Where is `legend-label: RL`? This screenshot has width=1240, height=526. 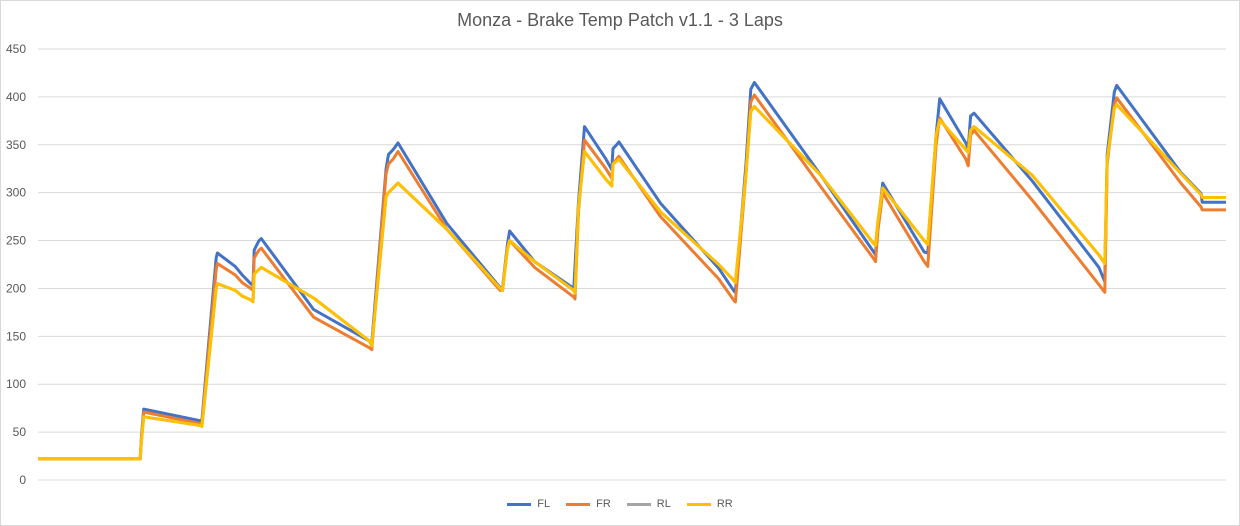 legend-label: RL is located at coordinates (663, 504).